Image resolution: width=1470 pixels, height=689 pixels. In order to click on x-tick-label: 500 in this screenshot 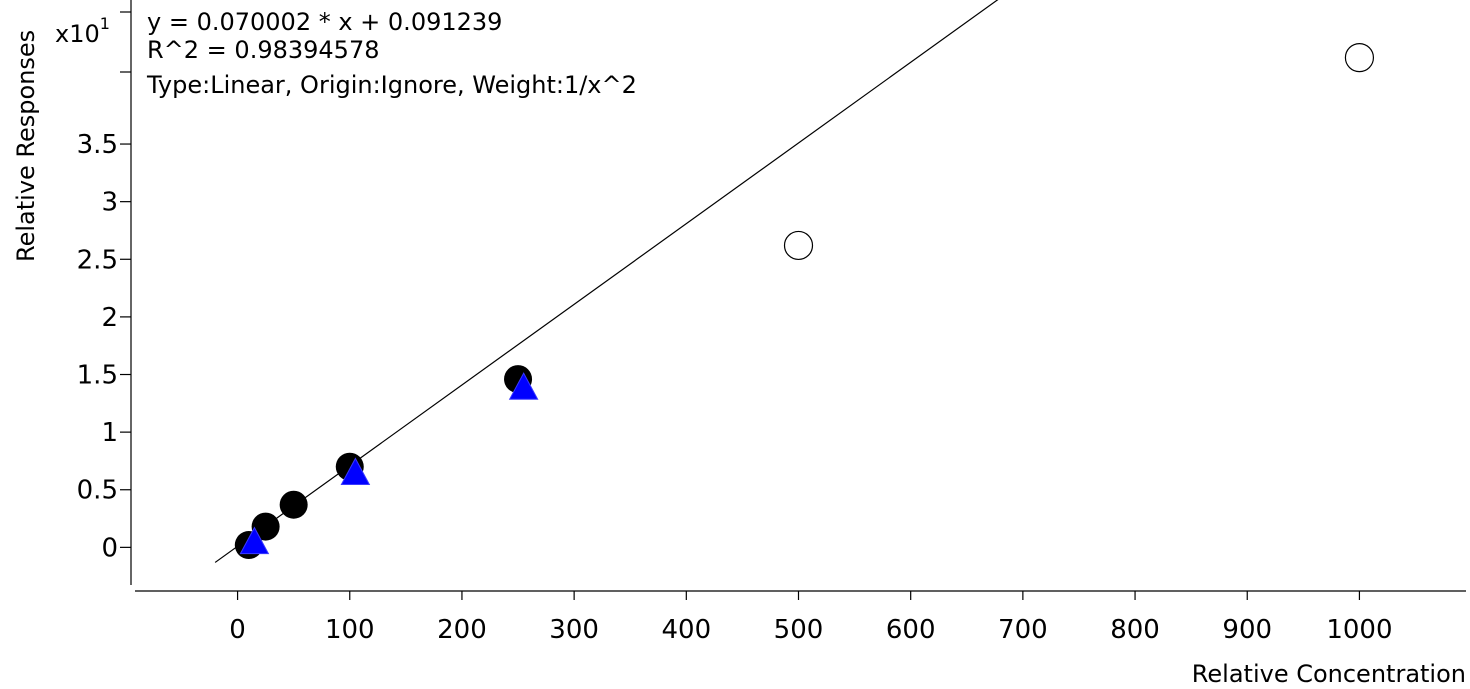, I will do `click(799, 630)`.